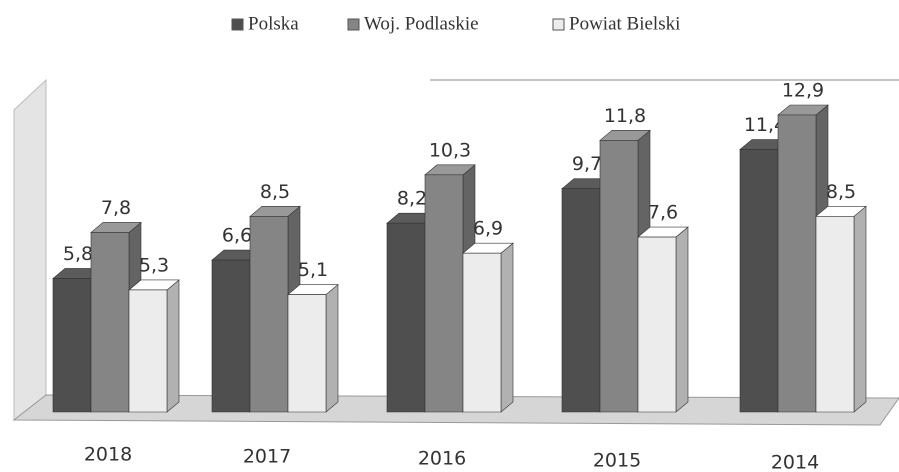 The width and height of the screenshot is (899, 472). What do you see at coordinates (442, 459) in the screenshot?
I see `x-tick-label: 2016` at bounding box center [442, 459].